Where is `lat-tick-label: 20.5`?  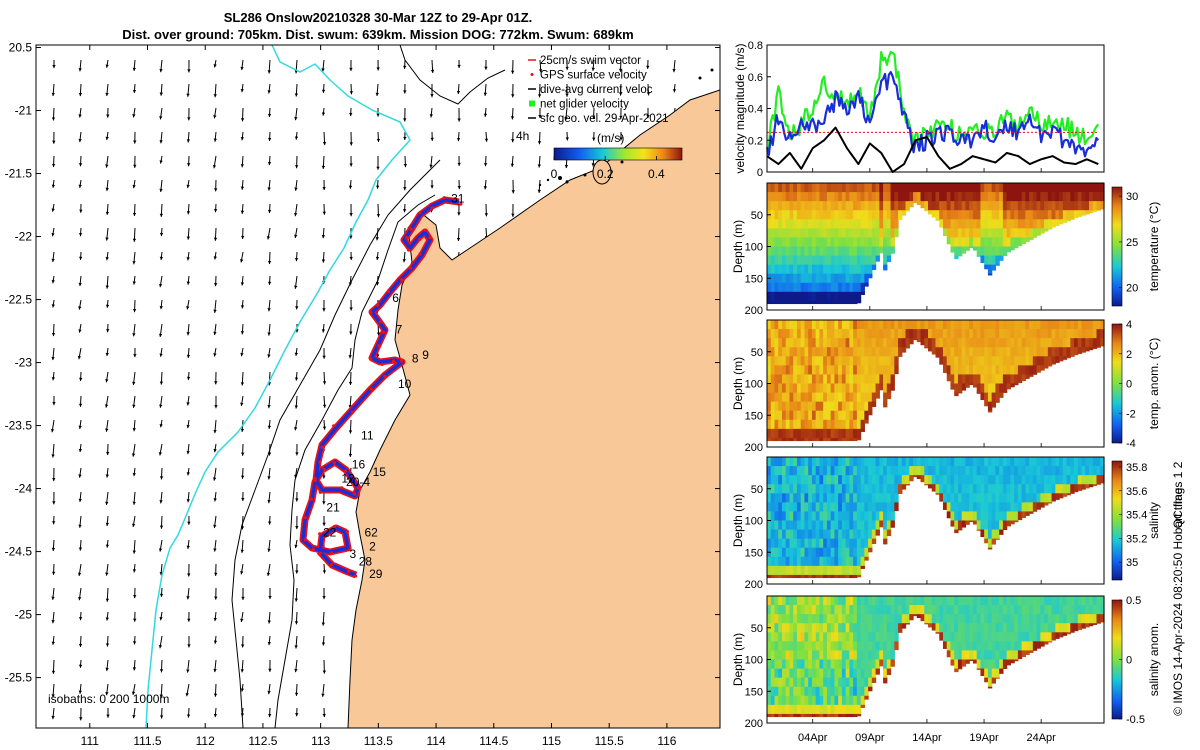
lat-tick-label: 20.5 is located at coordinates (21, 48).